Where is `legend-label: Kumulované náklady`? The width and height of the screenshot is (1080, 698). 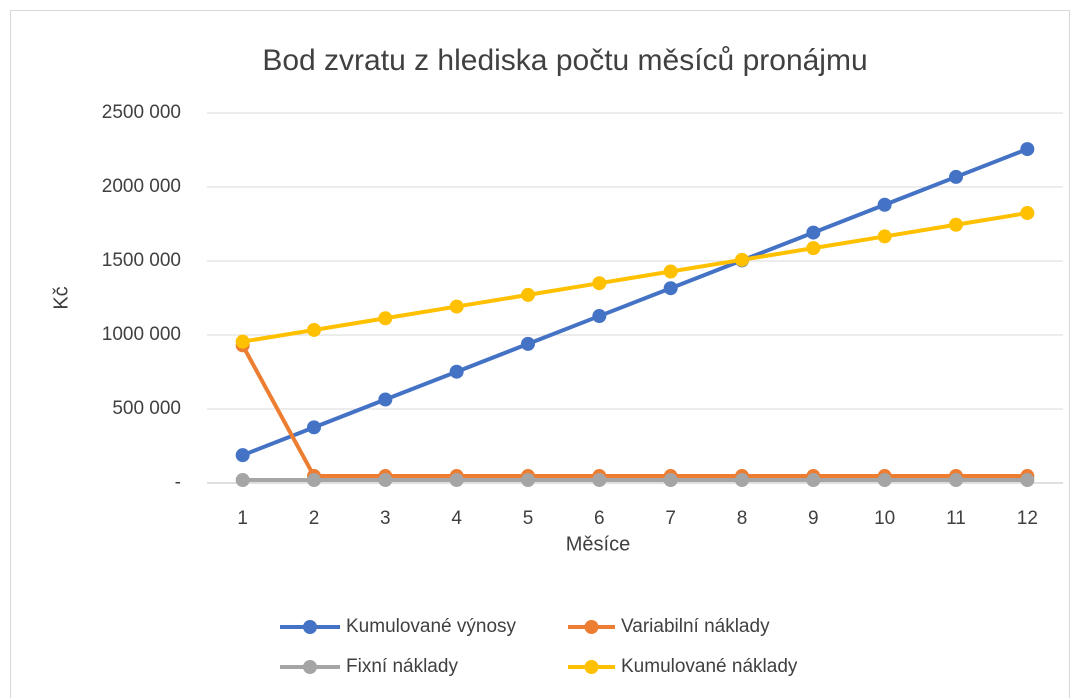 legend-label: Kumulované náklady is located at coordinates (709, 666).